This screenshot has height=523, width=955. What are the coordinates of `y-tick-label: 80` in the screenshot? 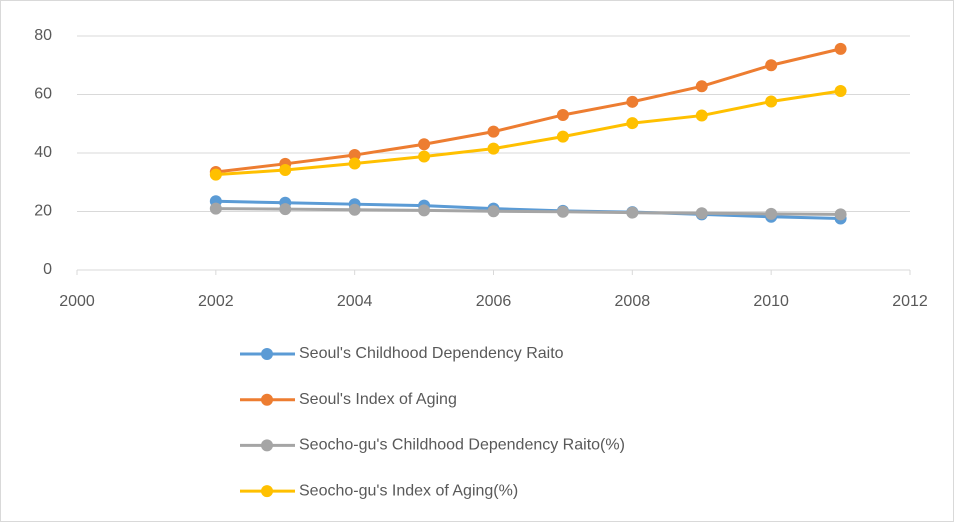 It's located at (43, 35).